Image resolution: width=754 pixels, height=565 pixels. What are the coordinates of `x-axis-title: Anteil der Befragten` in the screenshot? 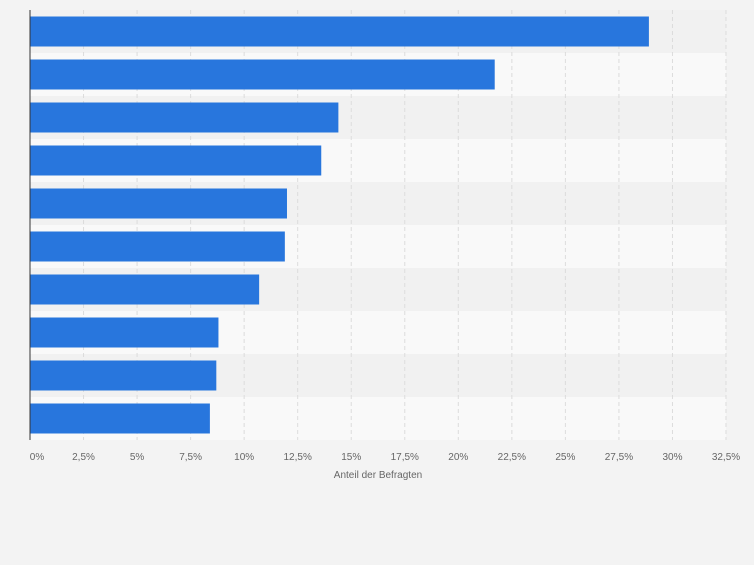 It's located at (378, 475).